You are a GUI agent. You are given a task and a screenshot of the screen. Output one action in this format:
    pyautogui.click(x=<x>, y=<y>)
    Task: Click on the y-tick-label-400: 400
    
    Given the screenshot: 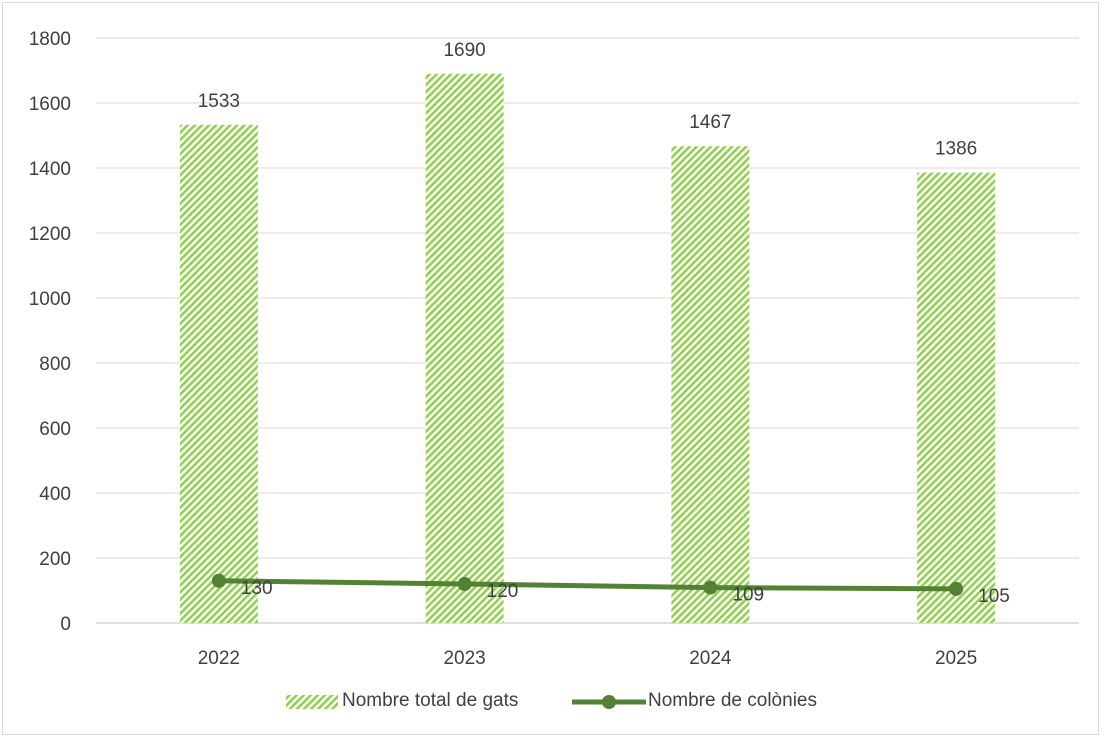 What is the action you would take?
    pyautogui.click(x=55, y=494)
    